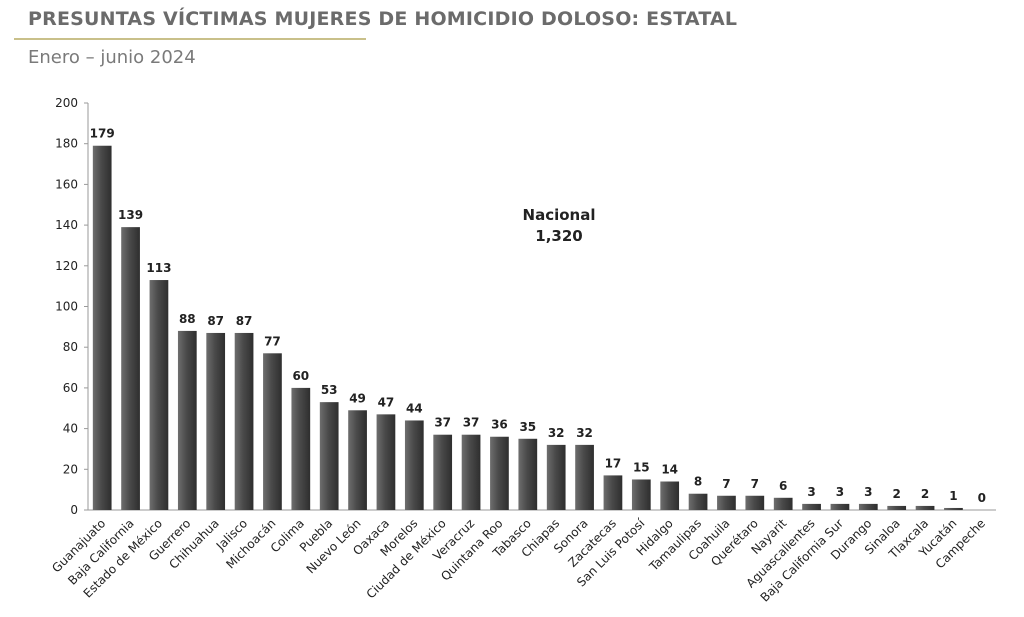  I want to click on bar-value-label: 1, so click(953, 496).